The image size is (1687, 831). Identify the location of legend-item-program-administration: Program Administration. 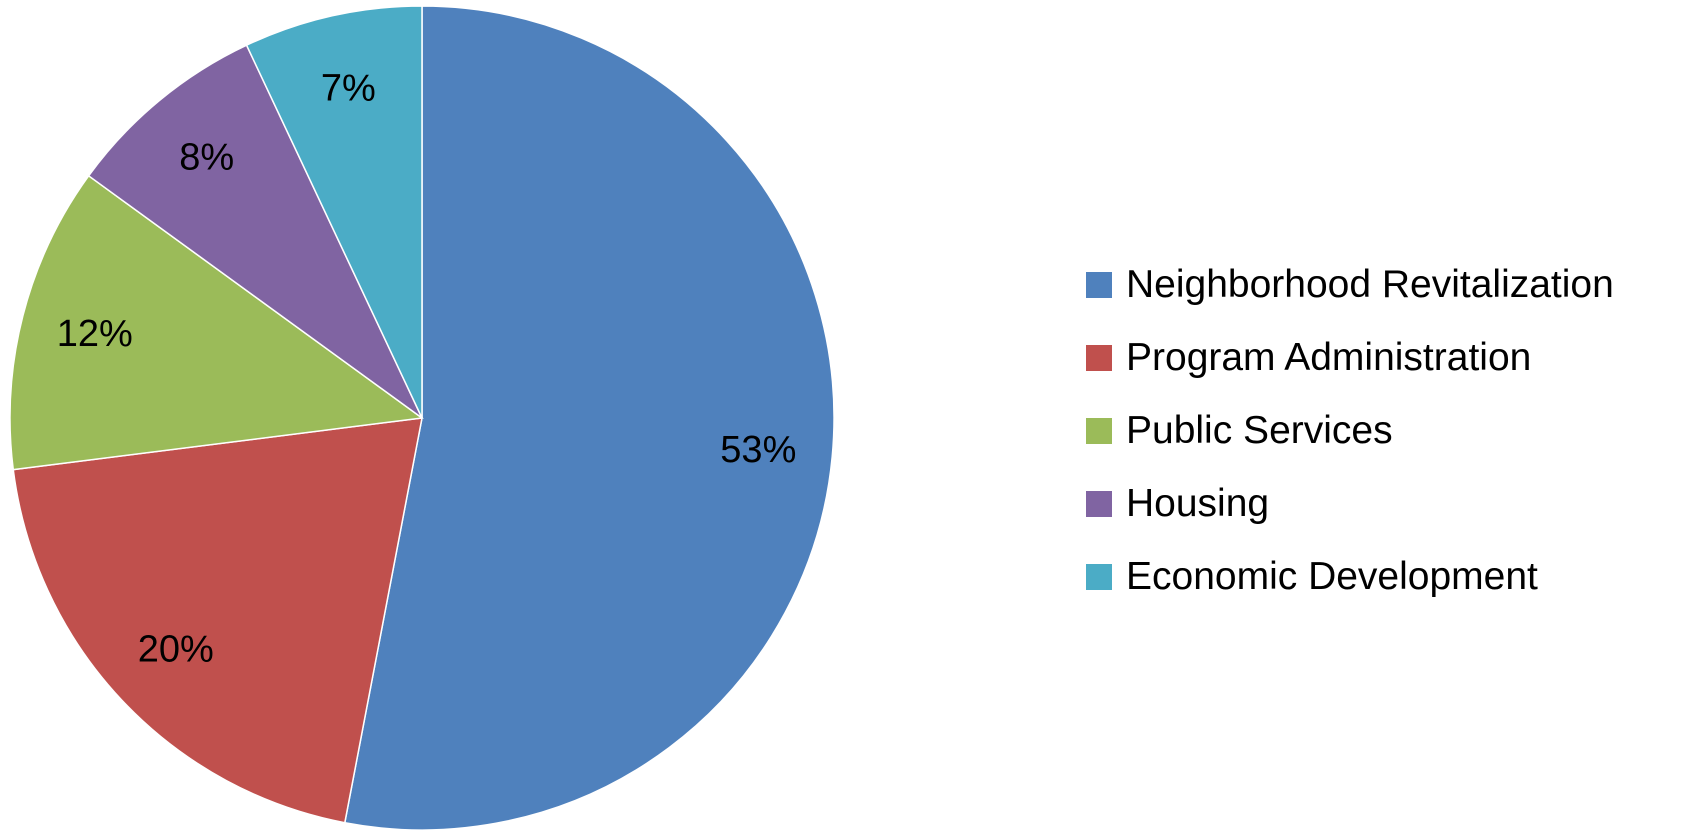
(1350, 357).